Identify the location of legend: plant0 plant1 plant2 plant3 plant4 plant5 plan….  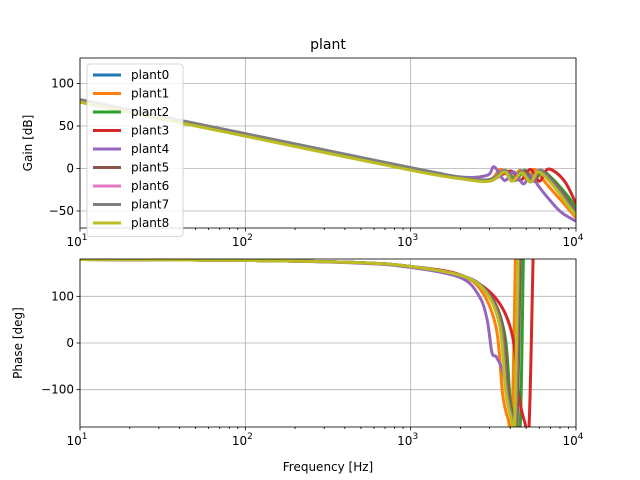
(135, 150).